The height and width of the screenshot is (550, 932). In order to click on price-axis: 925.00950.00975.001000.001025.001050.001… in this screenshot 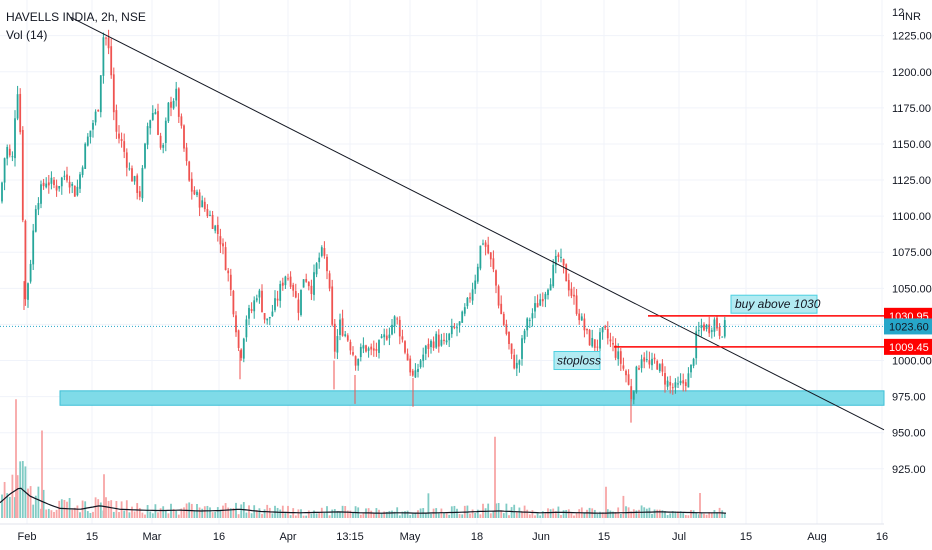, I will do `click(912, 241)`.